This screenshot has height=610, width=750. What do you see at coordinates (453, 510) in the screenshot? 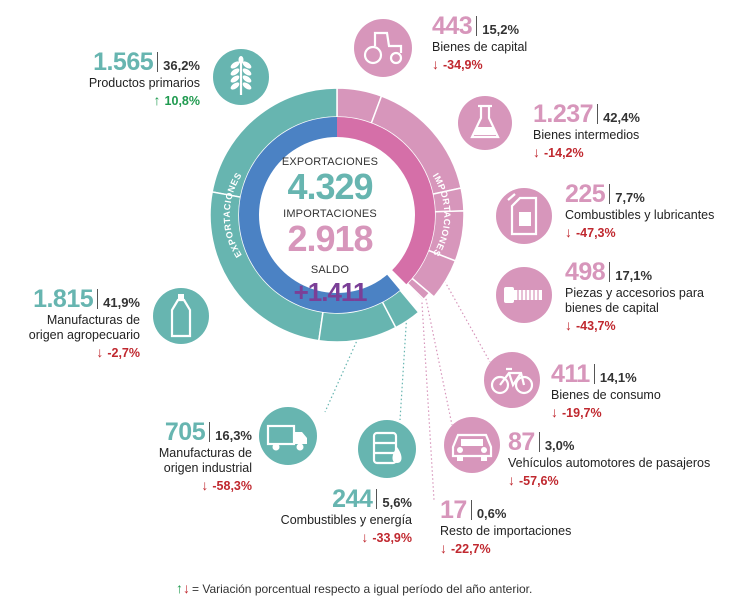
I see `value: 17` at bounding box center [453, 510].